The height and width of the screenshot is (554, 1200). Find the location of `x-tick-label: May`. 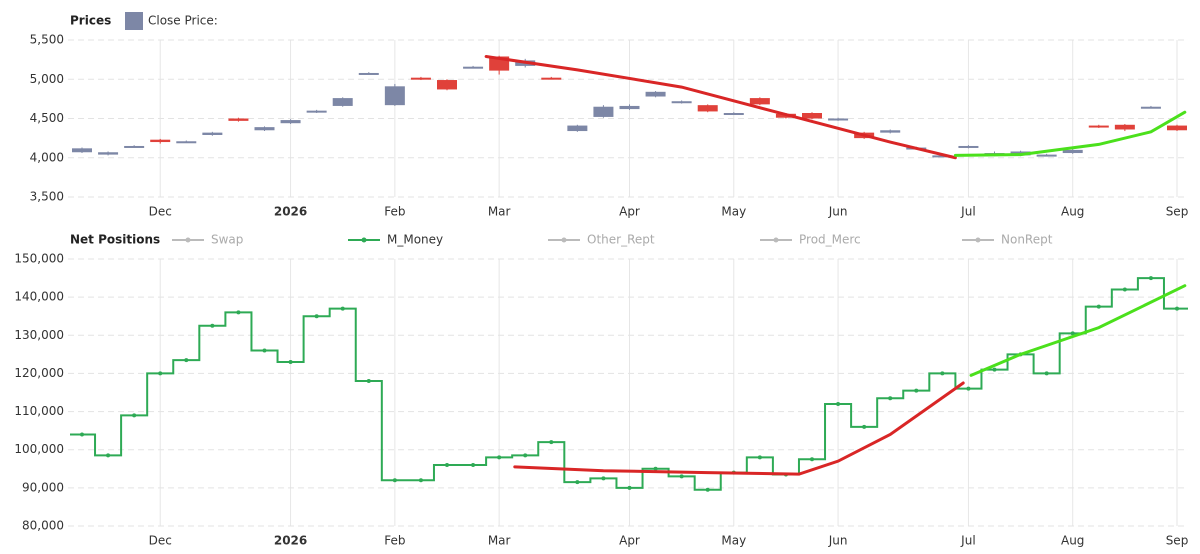

x-tick-label: May is located at coordinates (733, 541).